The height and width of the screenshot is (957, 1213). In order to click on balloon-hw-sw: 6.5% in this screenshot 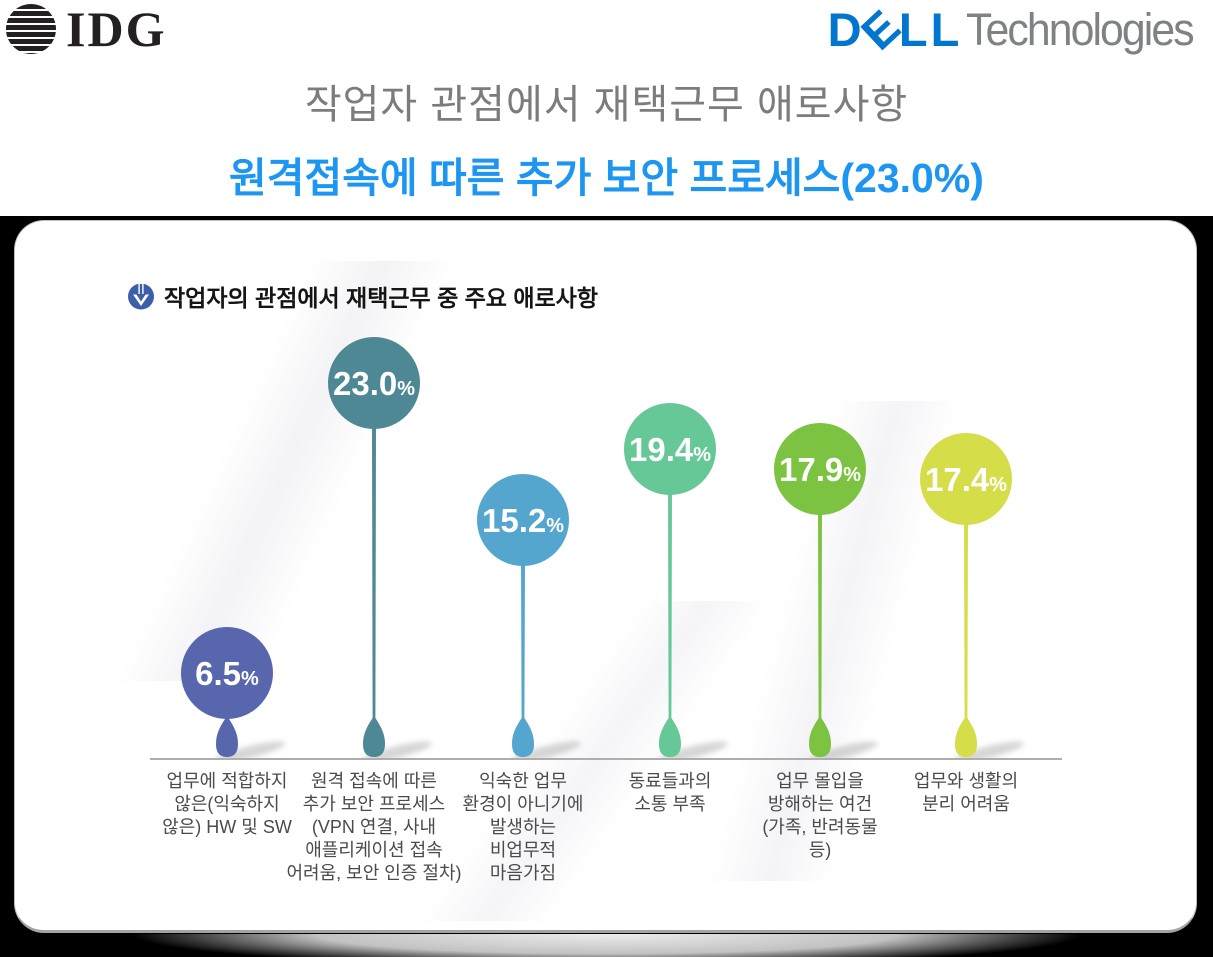, I will do `click(227, 691)`.